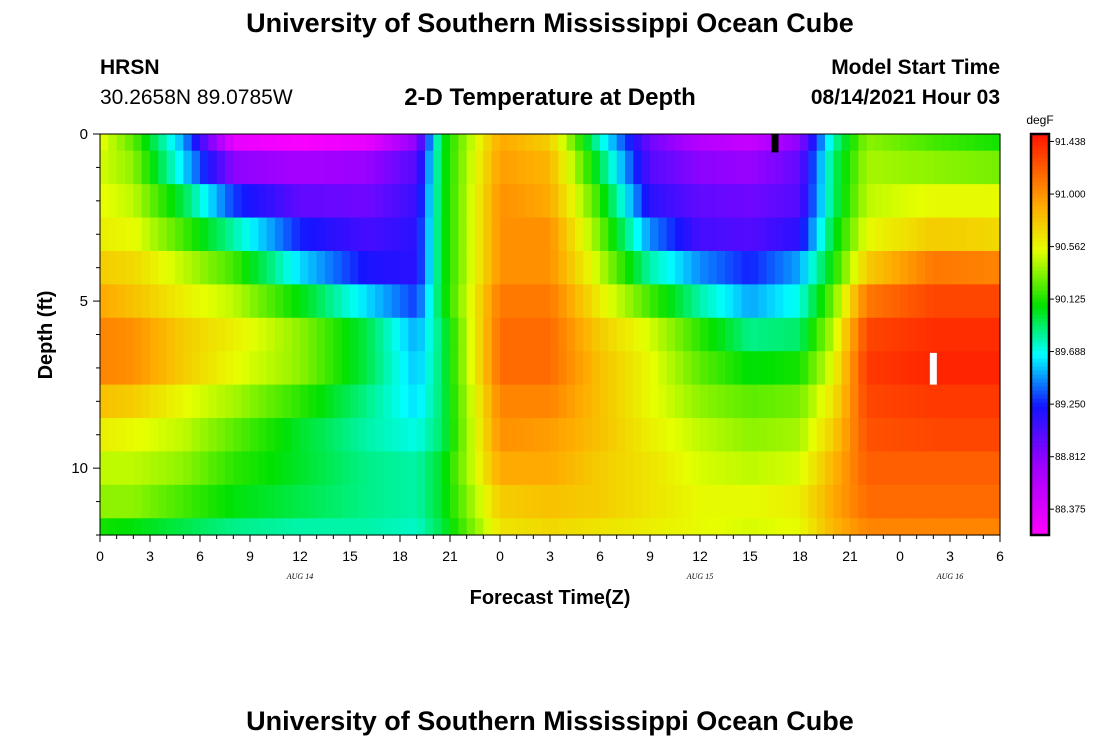 The image size is (1100, 750). I want to click on x-tick-label: 3, so click(150, 556).